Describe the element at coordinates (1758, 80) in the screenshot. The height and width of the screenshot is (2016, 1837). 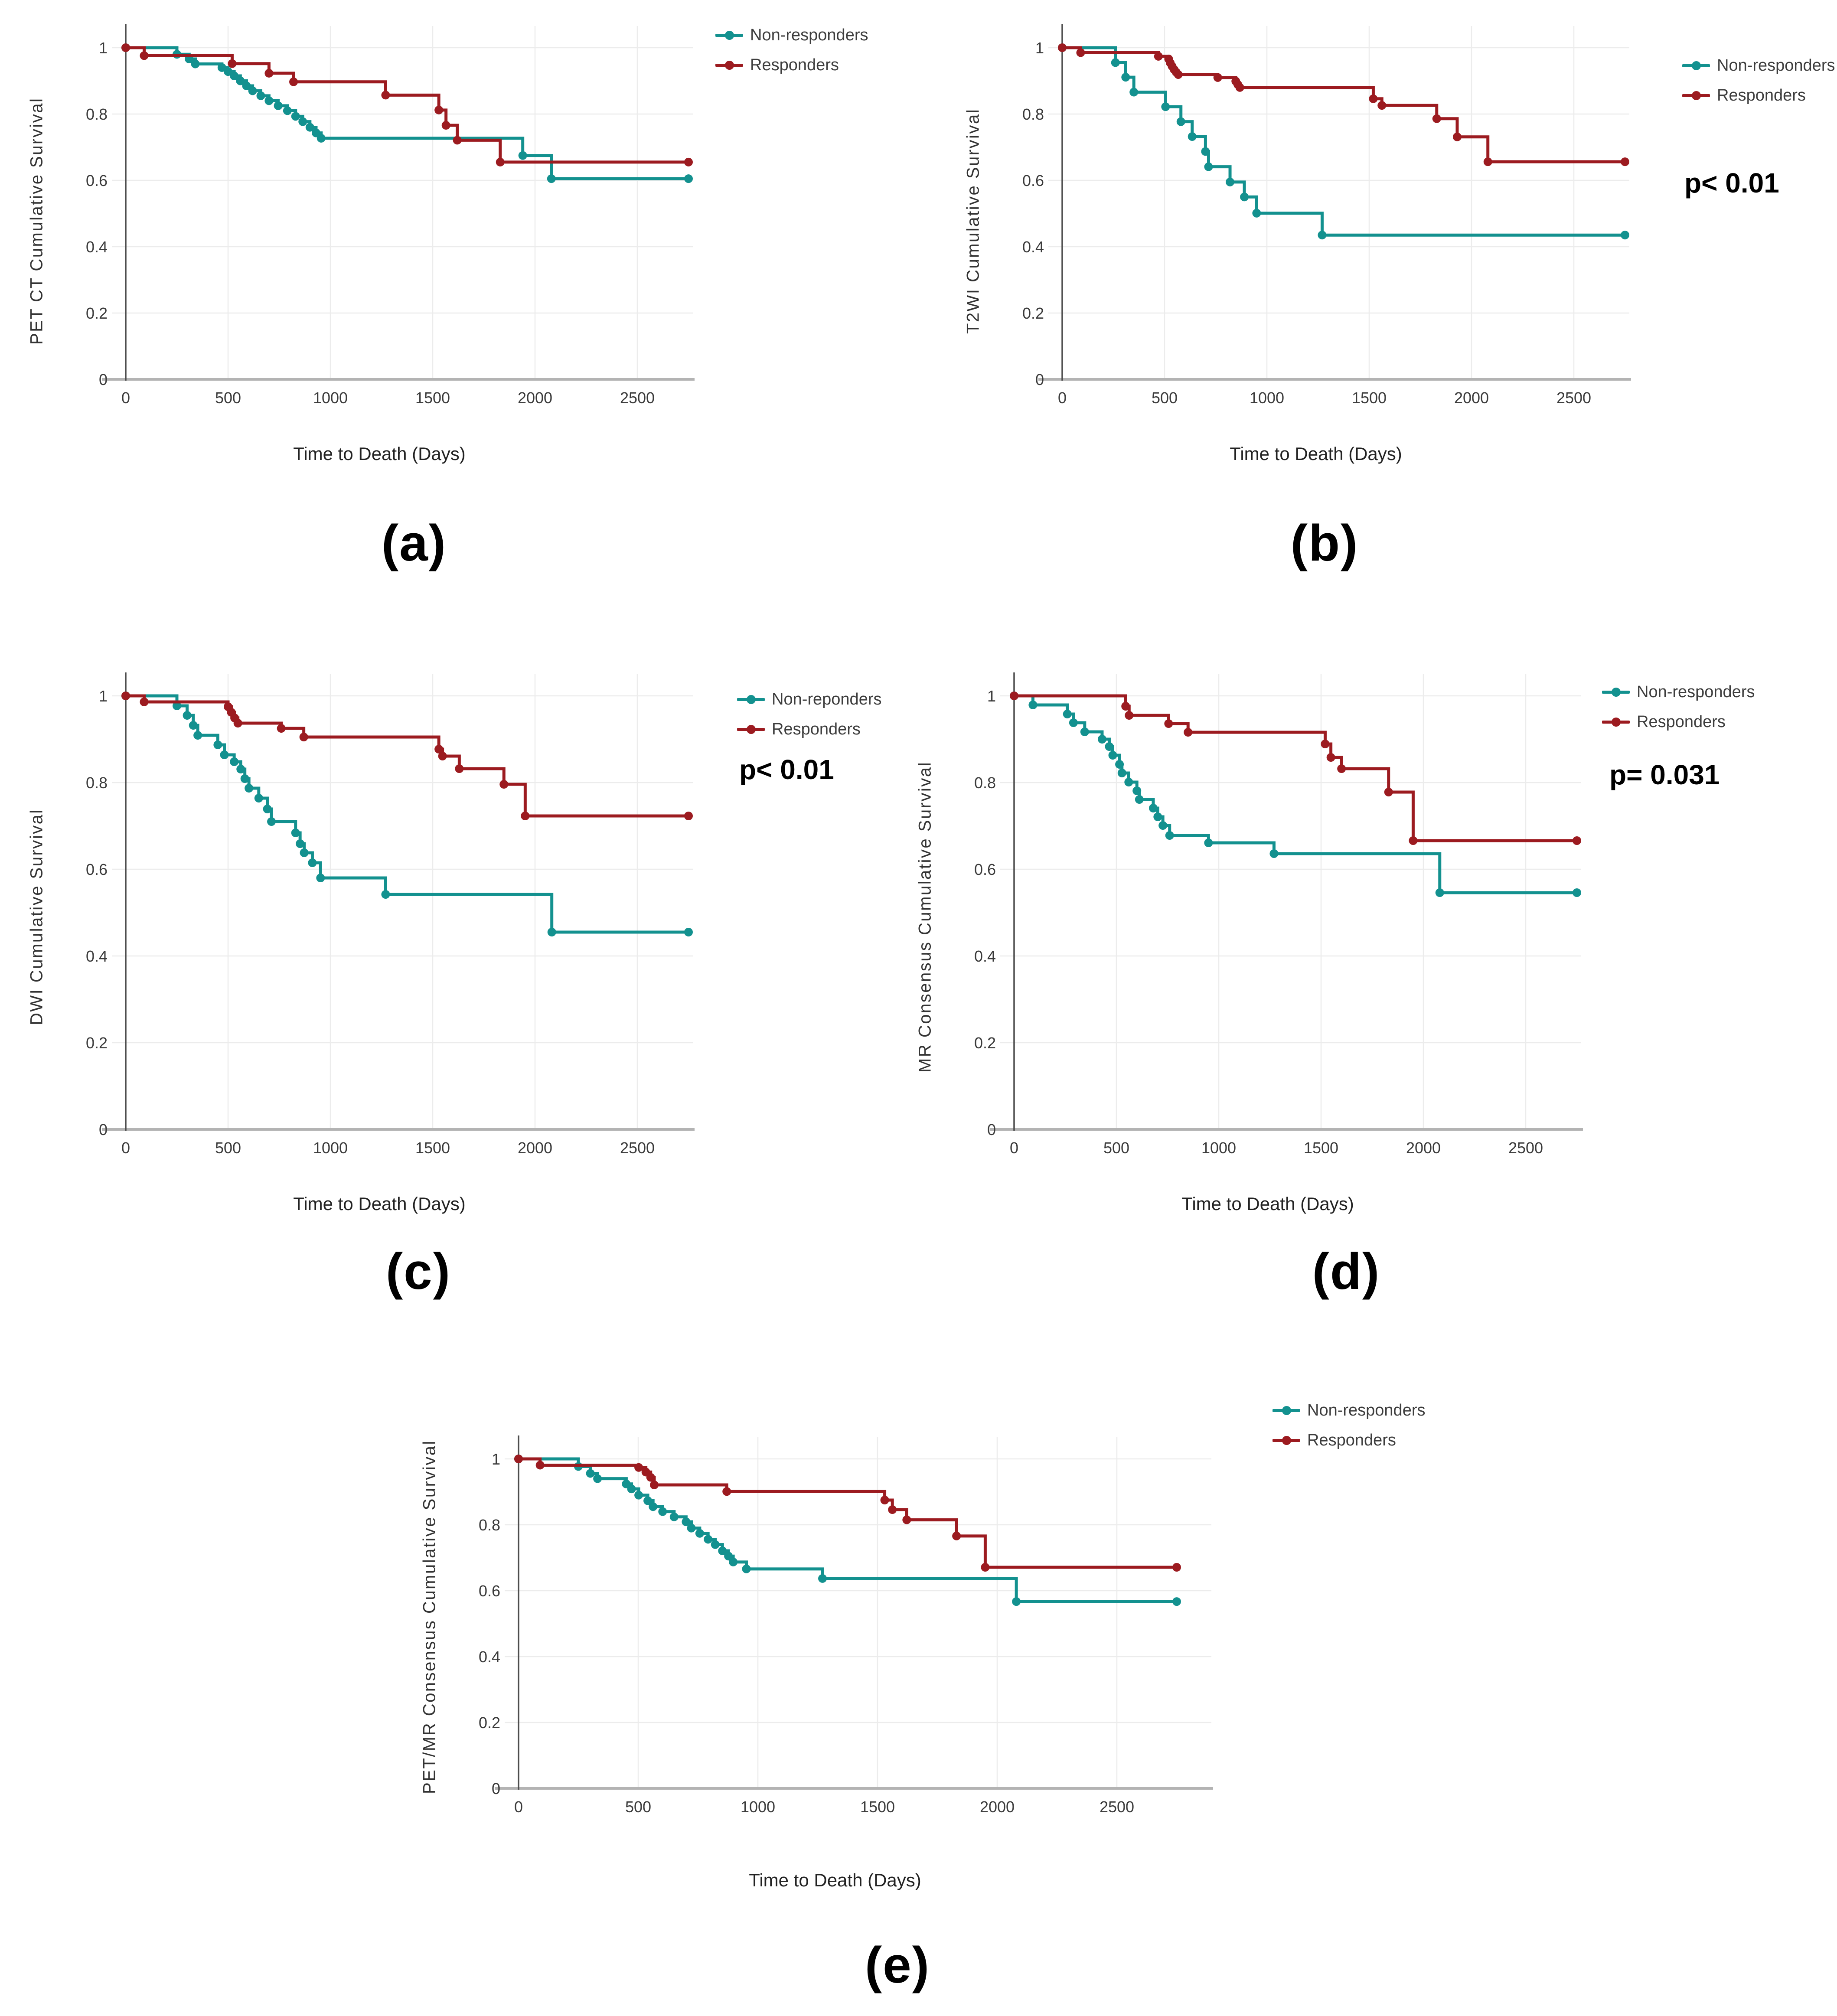
I see `legend-b: Non-responders Responders` at that location.